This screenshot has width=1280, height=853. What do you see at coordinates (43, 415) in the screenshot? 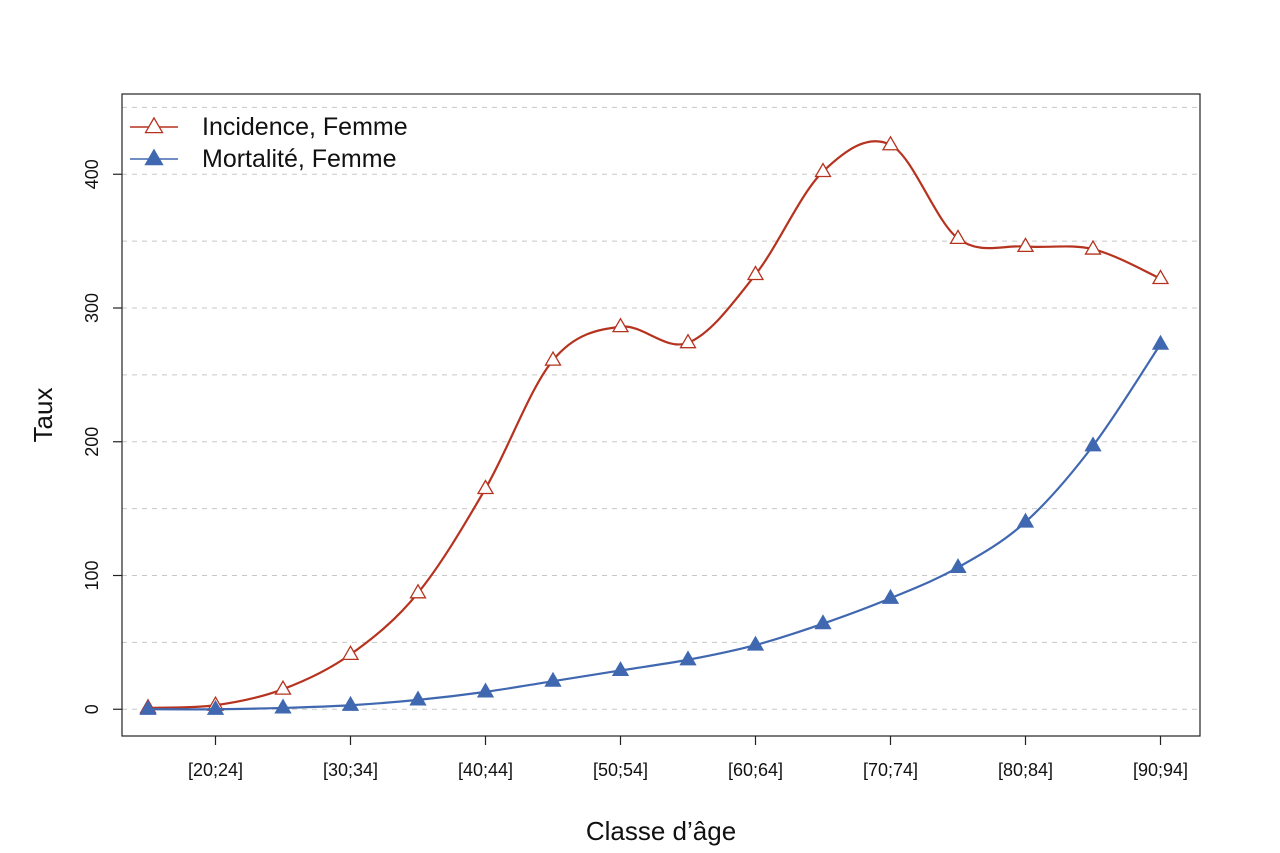
I see `y-axis-title: Taux` at bounding box center [43, 415].